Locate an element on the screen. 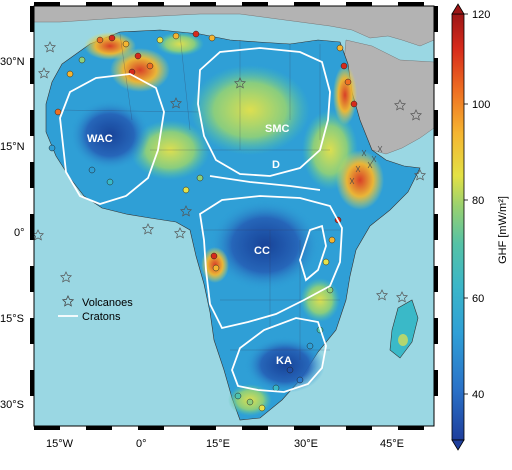 Image resolution: width=512 pixels, height=470 pixels. colorbar-tick: 40 is located at coordinates (478, 395).